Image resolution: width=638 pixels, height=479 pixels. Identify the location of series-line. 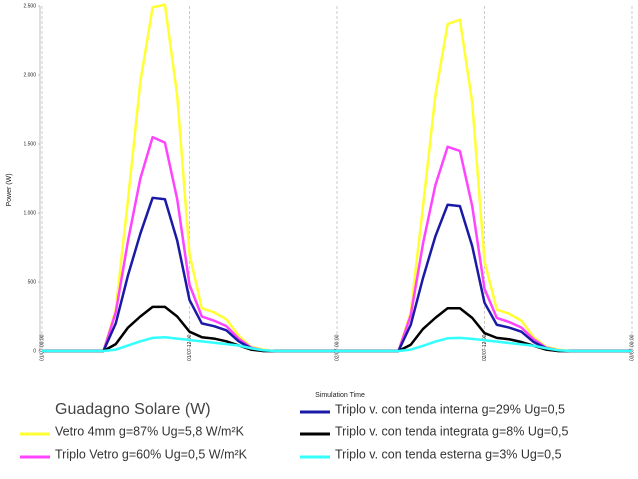
(337, 344).